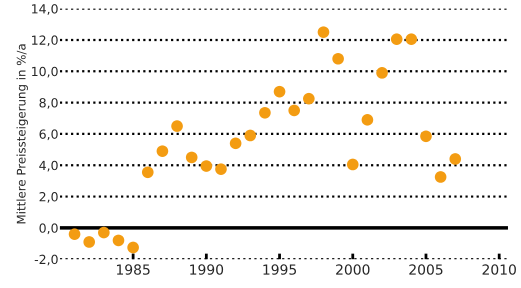  I want to click on y-tick-label: 4,0, so click(48, 166).